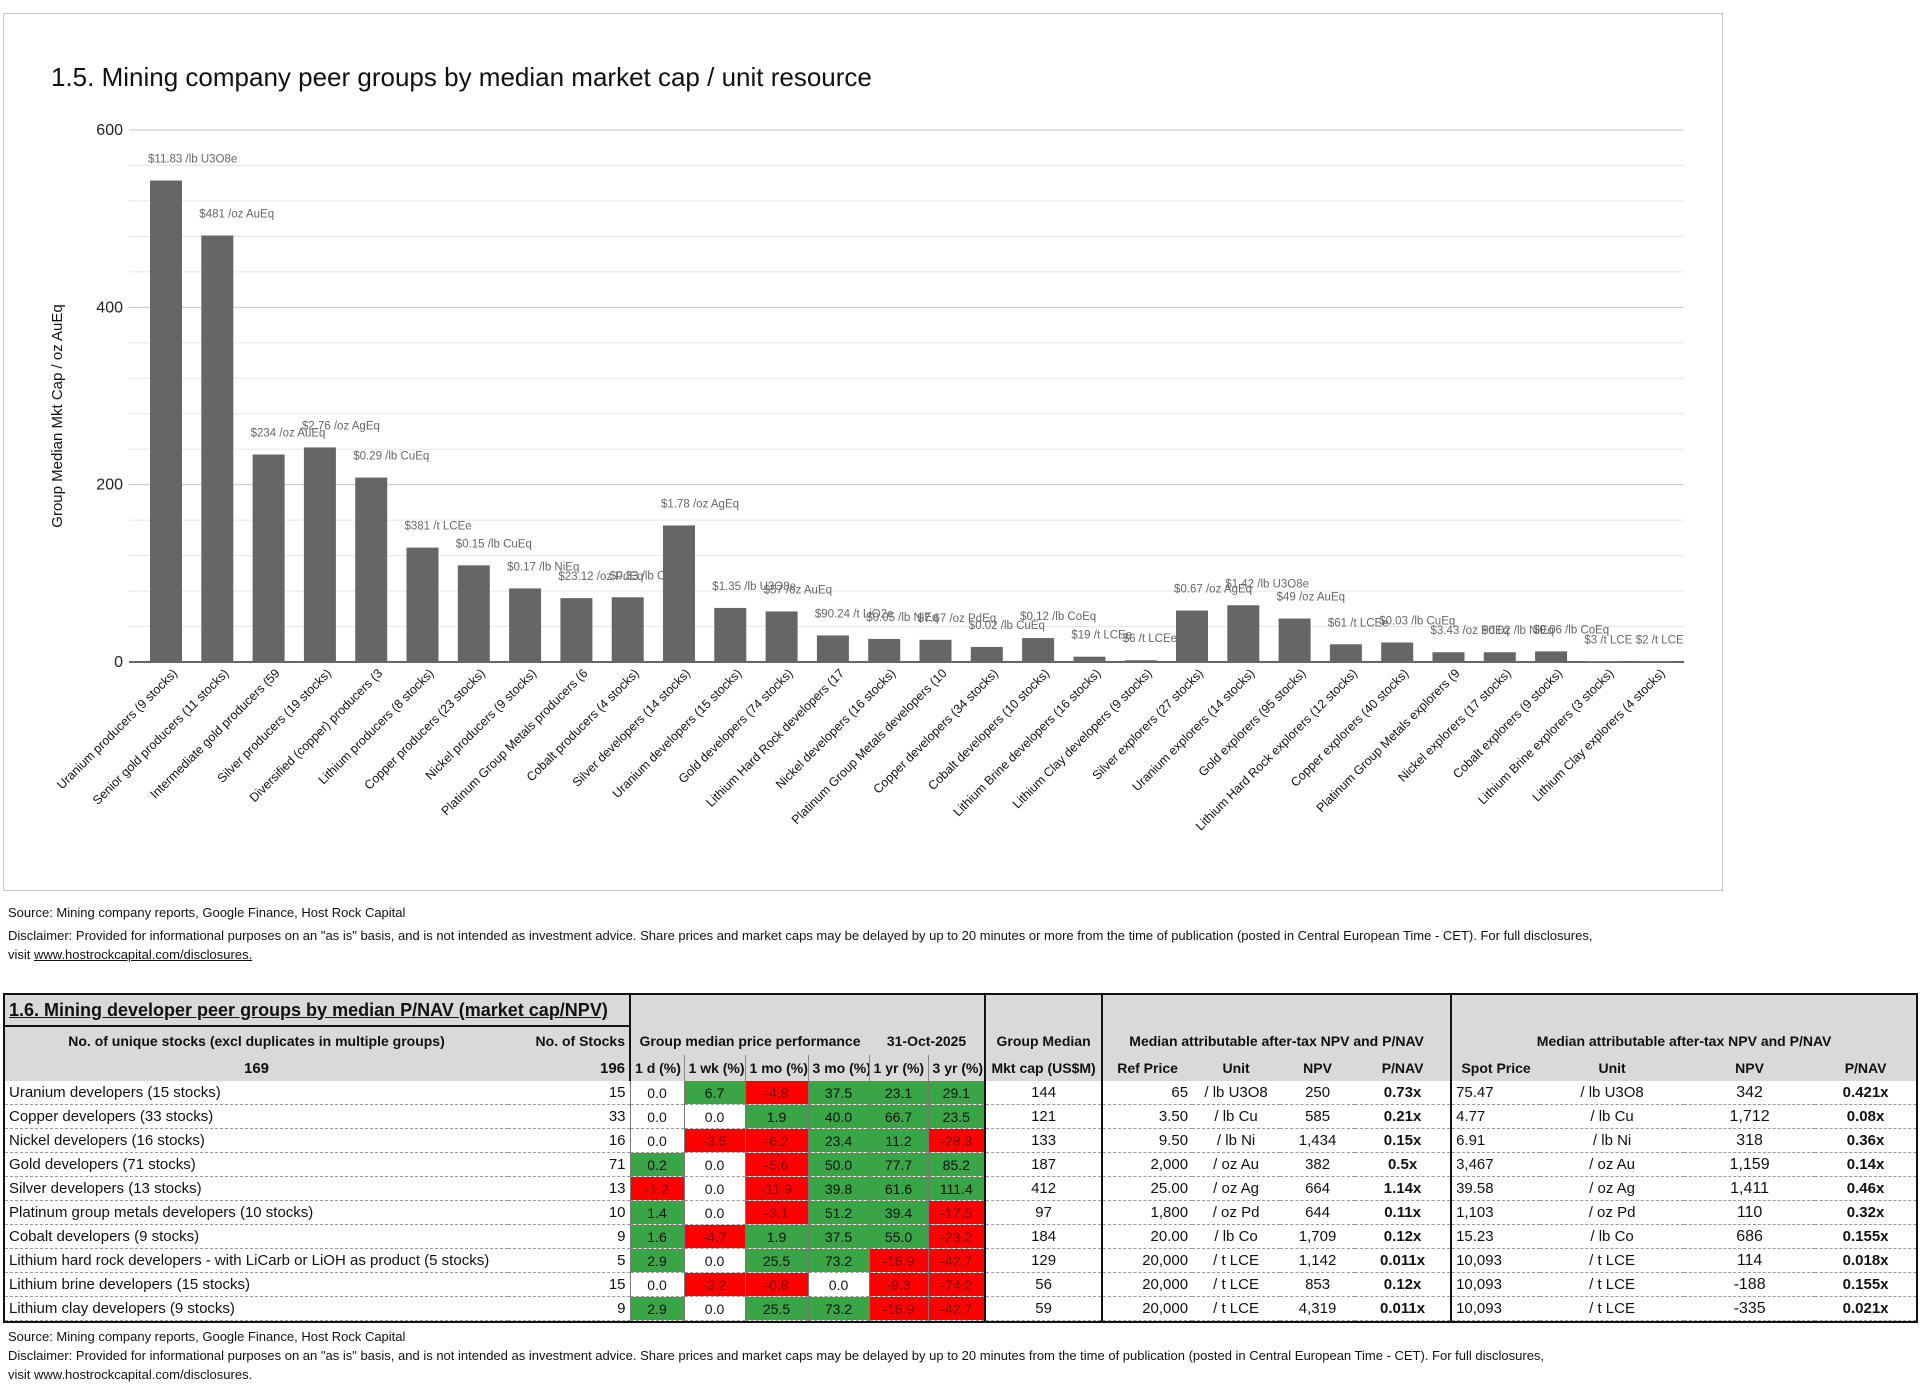 The height and width of the screenshot is (1385, 1920). Describe the element at coordinates (21, 954) in the screenshot. I see `chart-visit-prefix: visit` at that location.